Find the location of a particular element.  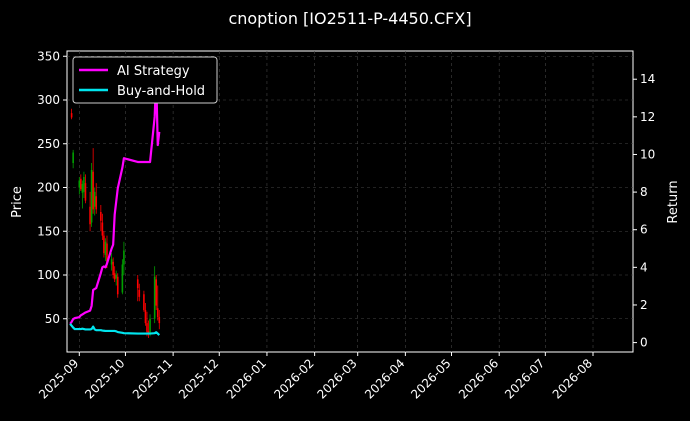

y-left-tick-label: 200 is located at coordinates (48, 188).